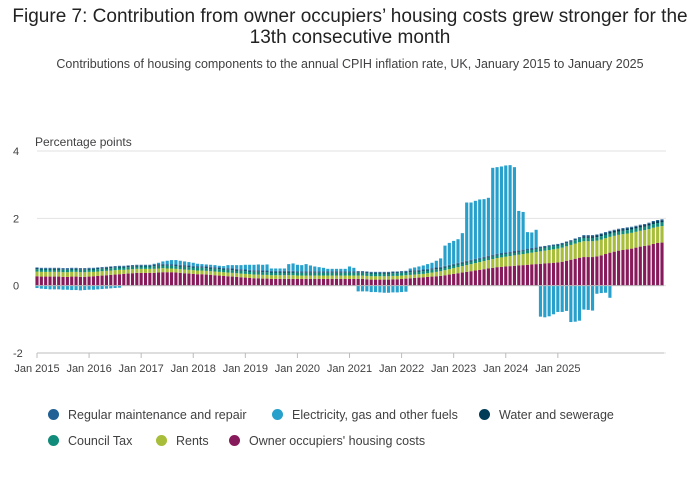 The image size is (700, 502). Describe the element at coordinates (365, 415) in the screenshot. I see `legend-item-electricity: Electricity, gas and other fuels` at that location.